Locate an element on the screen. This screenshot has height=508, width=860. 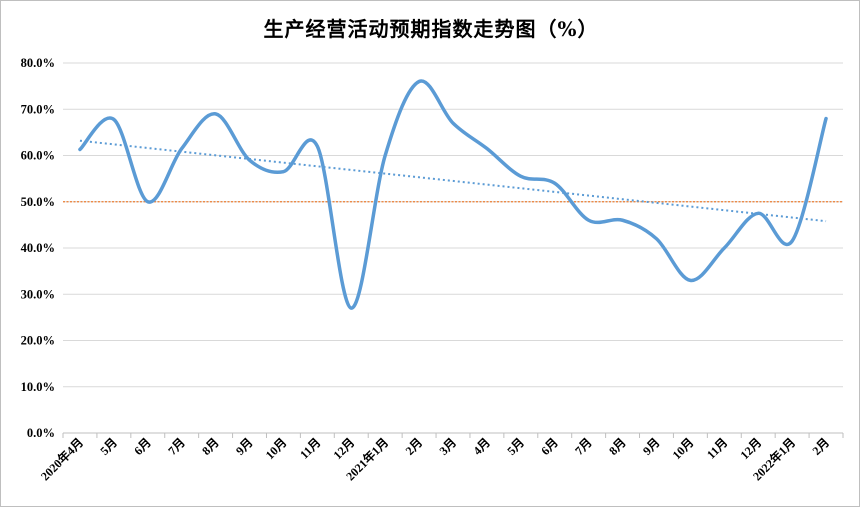
y-tick-label: 80.0% is located at coordinates (38, 63).